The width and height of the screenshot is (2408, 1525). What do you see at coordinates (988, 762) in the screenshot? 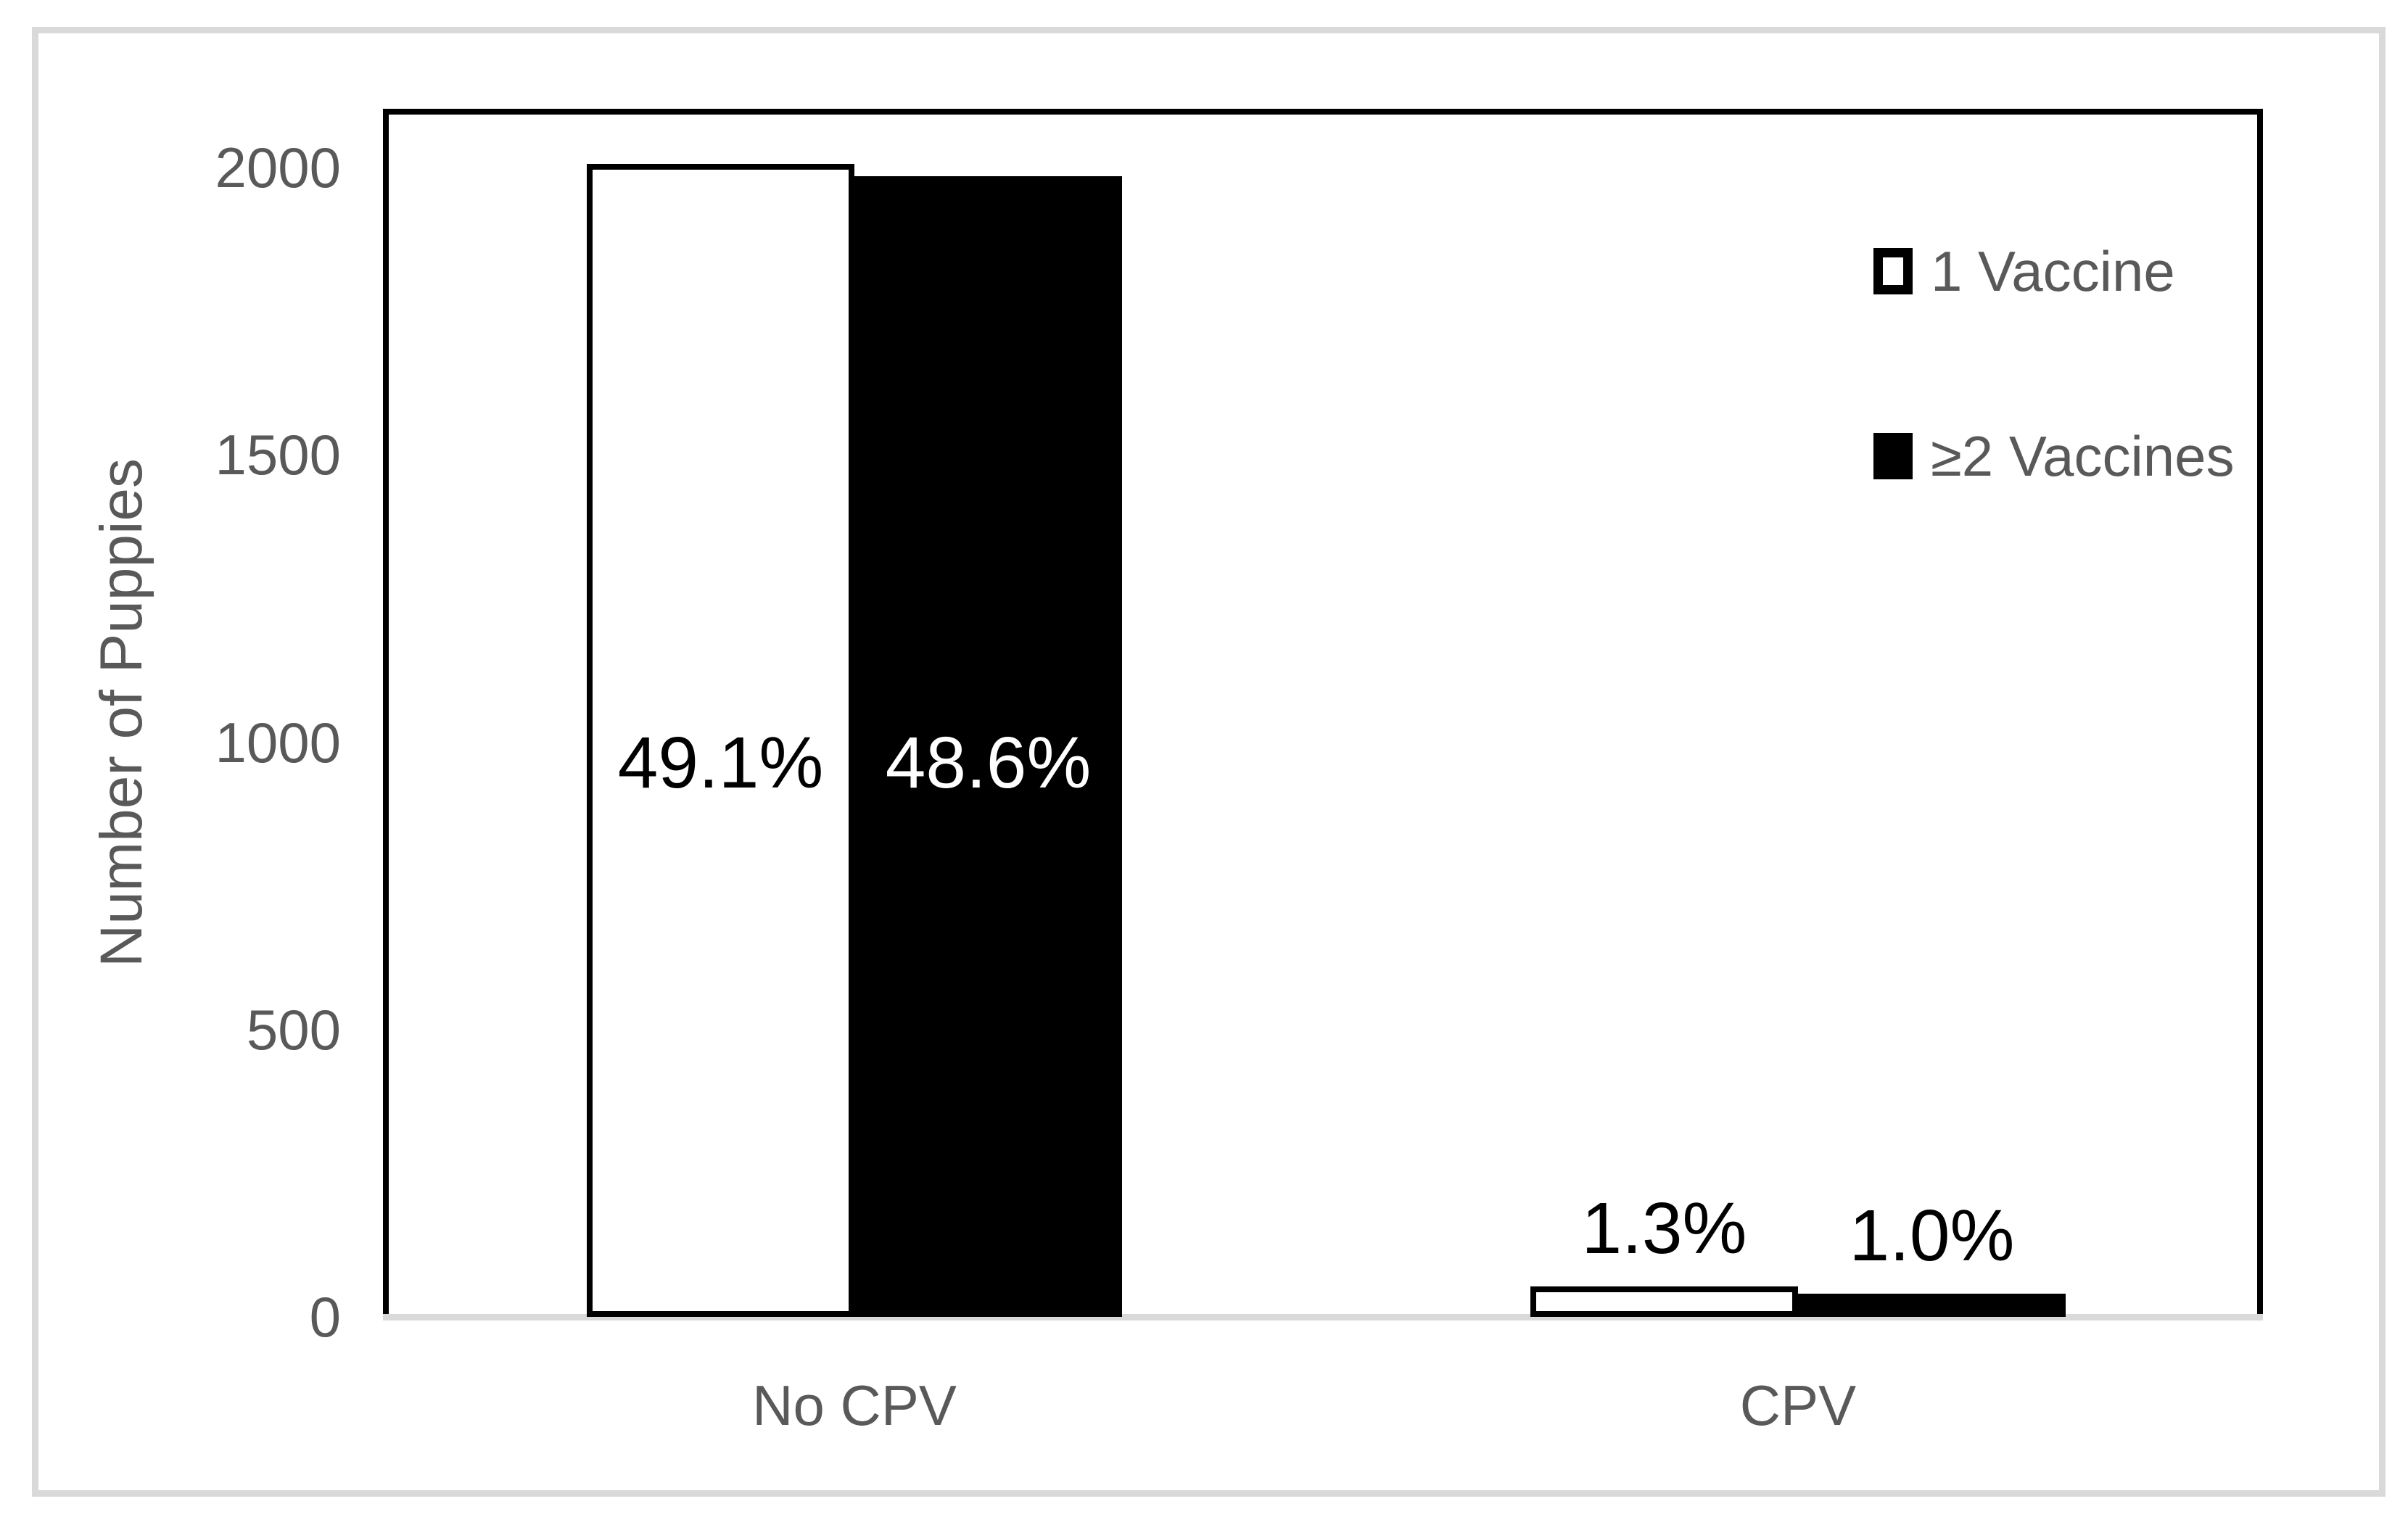
I see `bar-data-label: 48.6%` at bounding box center [988, 762].